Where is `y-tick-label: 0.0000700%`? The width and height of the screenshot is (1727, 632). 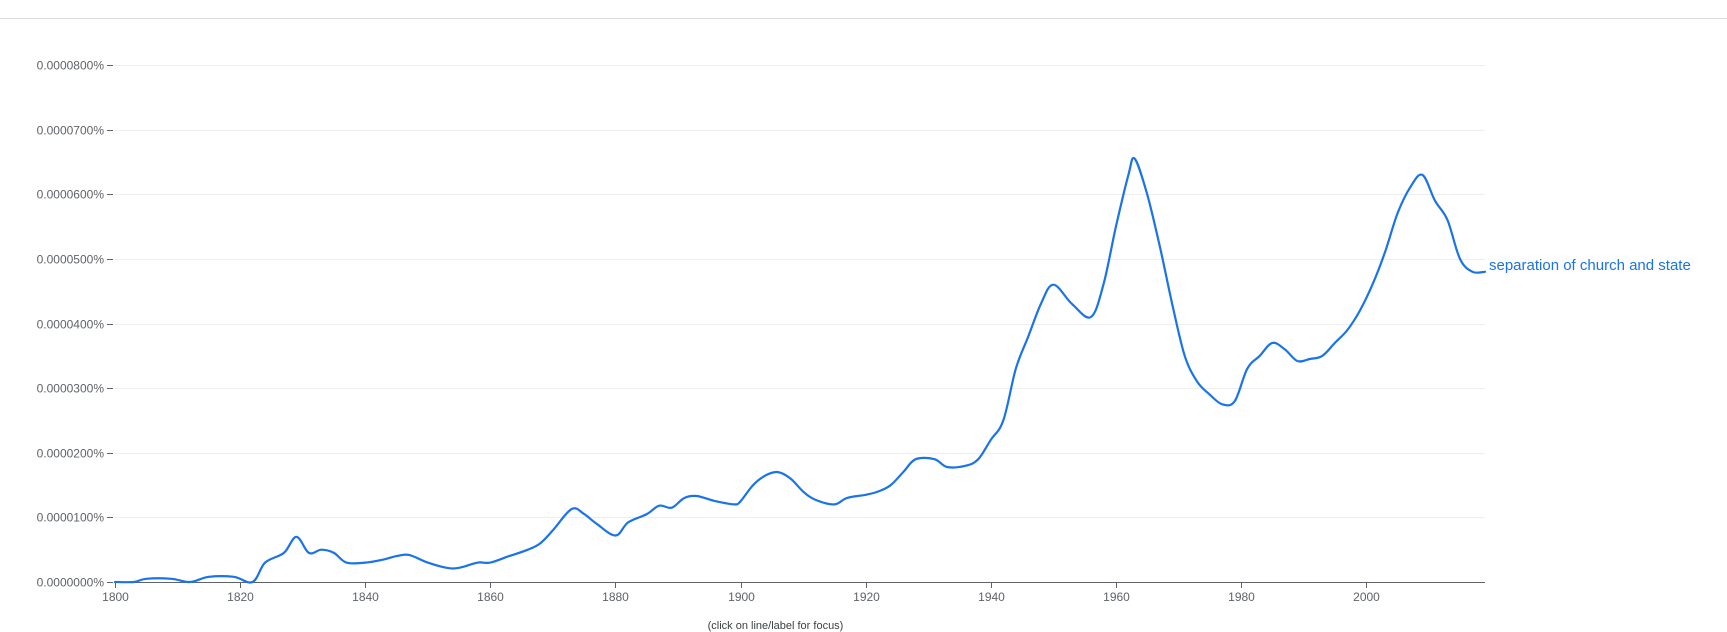
y-tick-label: 0.0000700% is located at coordinates (71, 131).